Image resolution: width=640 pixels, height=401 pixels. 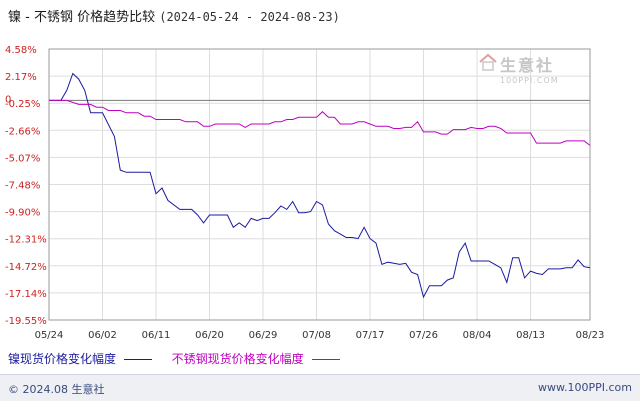 What do you see at coordinates (527, 65) in the screenshot?
I see `watermark-text: 生意社` at bounding box center [527, 65].